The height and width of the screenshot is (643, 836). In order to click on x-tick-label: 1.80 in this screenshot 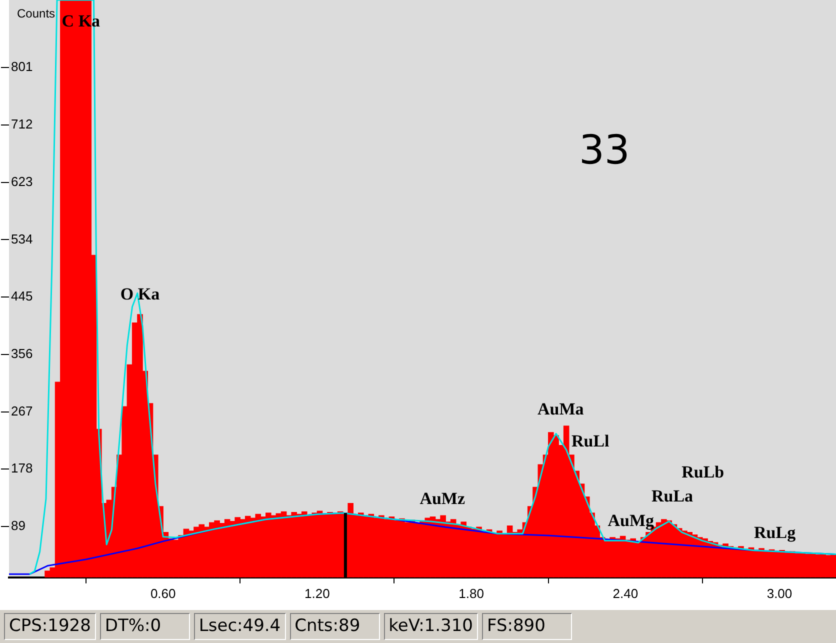, I will do `click(471, 593)`.